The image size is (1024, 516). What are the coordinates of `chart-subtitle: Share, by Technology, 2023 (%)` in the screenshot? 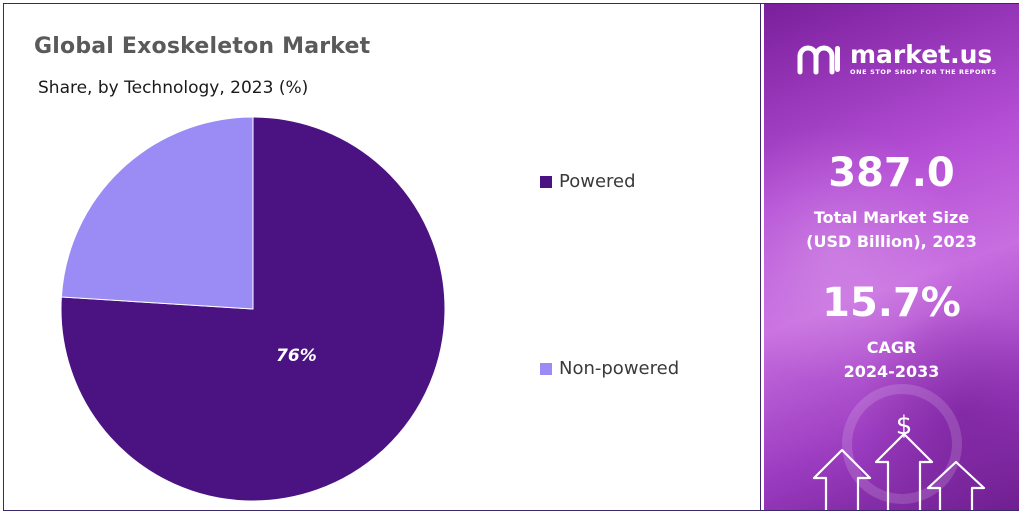 It's located at (173, 88).